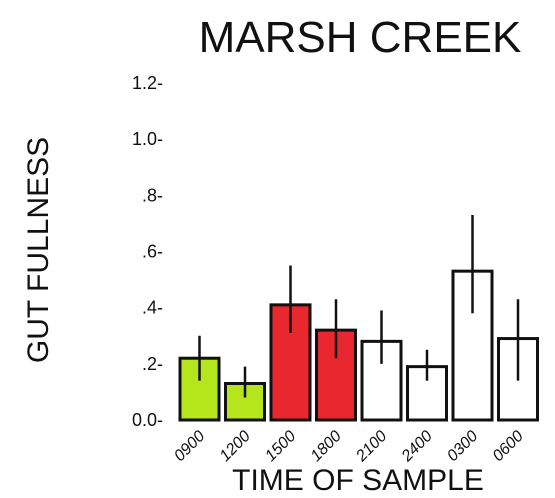 This screenshot has height=498, width=555. What do you see at coordinates (152, 364) in the screenshot?
I see `y-tick-label: .2-` at bounding box center [152, 364].